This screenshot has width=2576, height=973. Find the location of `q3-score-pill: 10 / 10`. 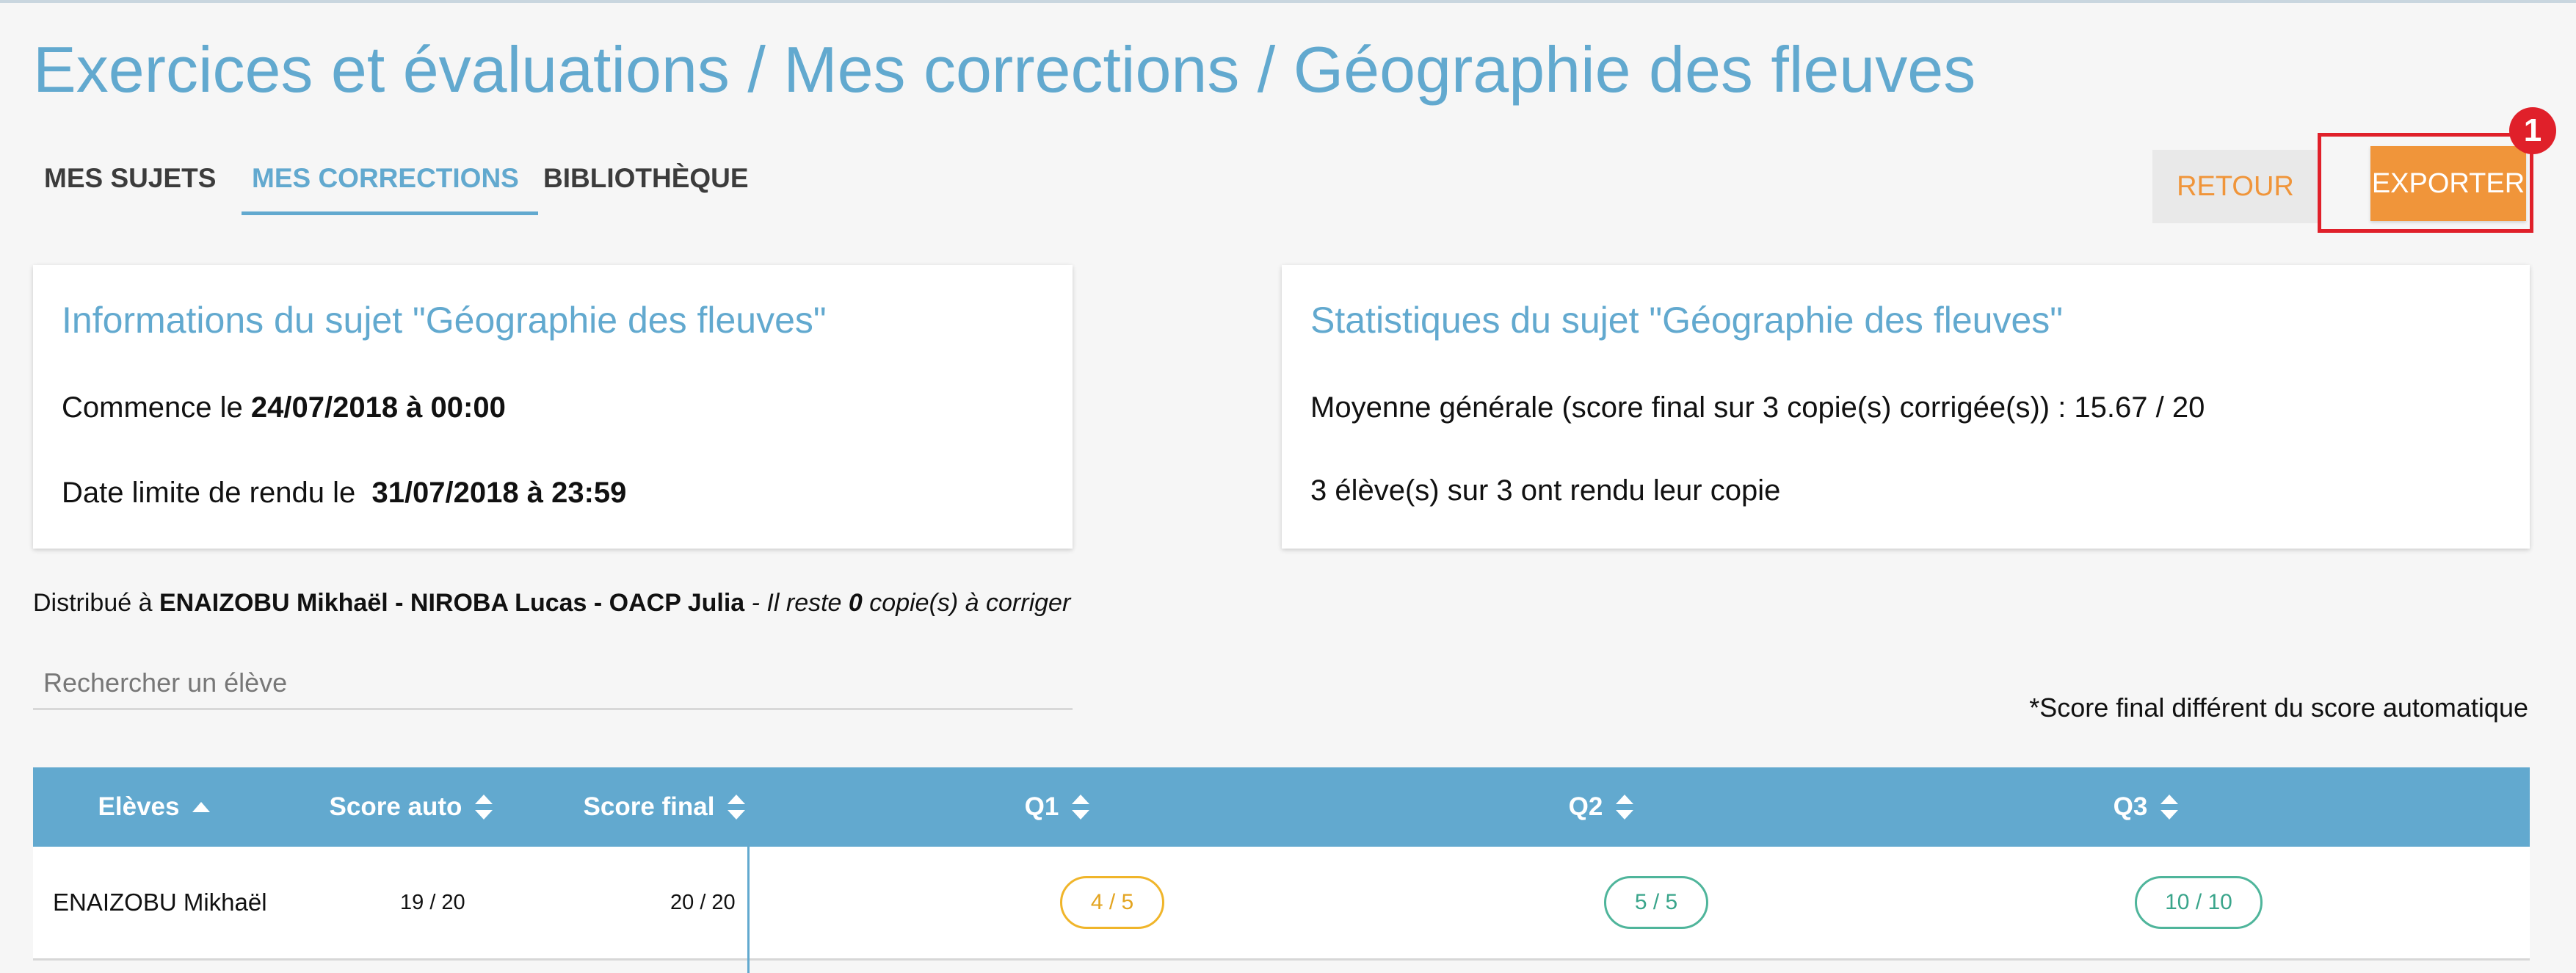

q3-score-pill: 10 / 10 is located at coordinates (2199, 903).